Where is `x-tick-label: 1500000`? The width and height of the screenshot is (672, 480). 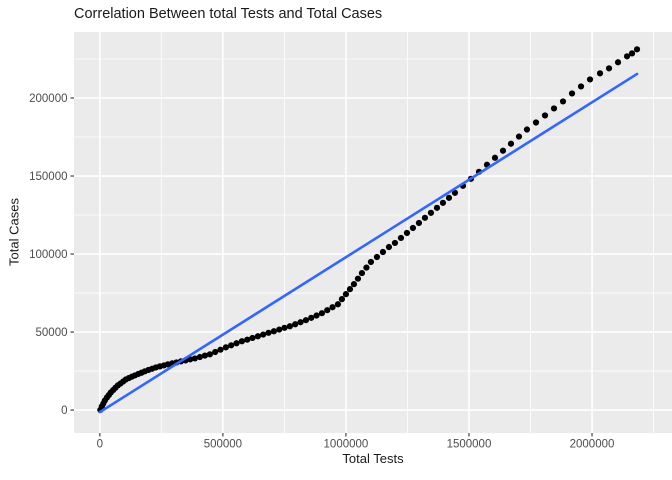
x-tick-label: 1500000 is located at coordinates (469, 445).